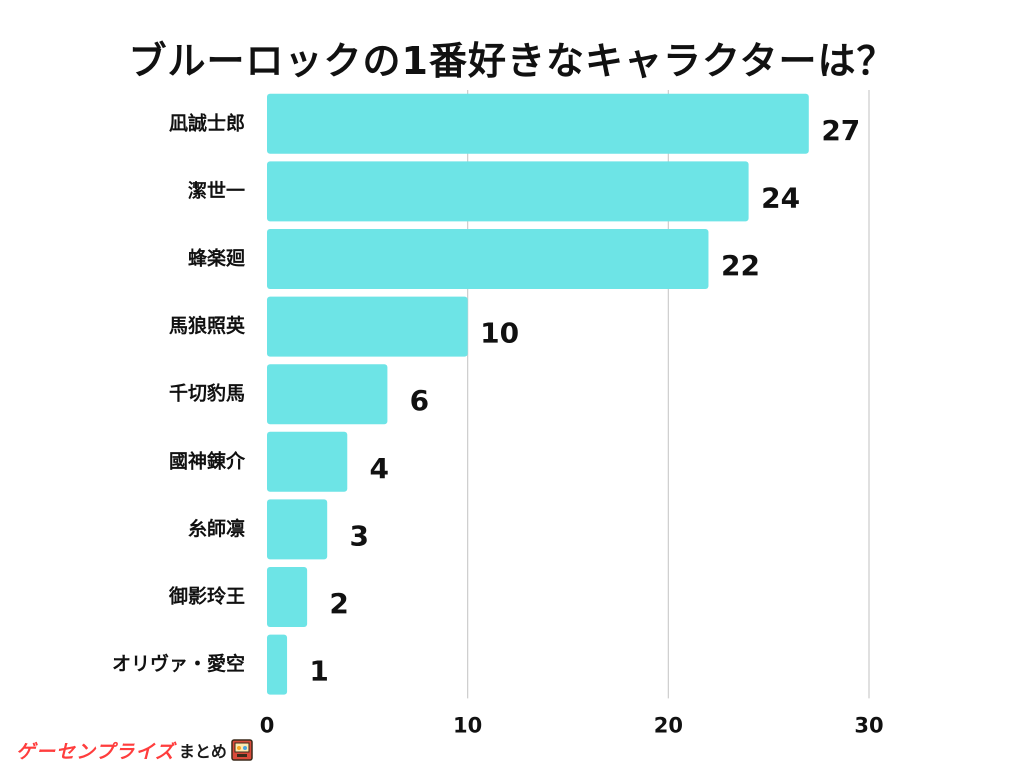  What do you see at coordinates (202, 751) in the screenshot?
I see `logo-sub-text: まとめ` at bounding box center [202, 751].